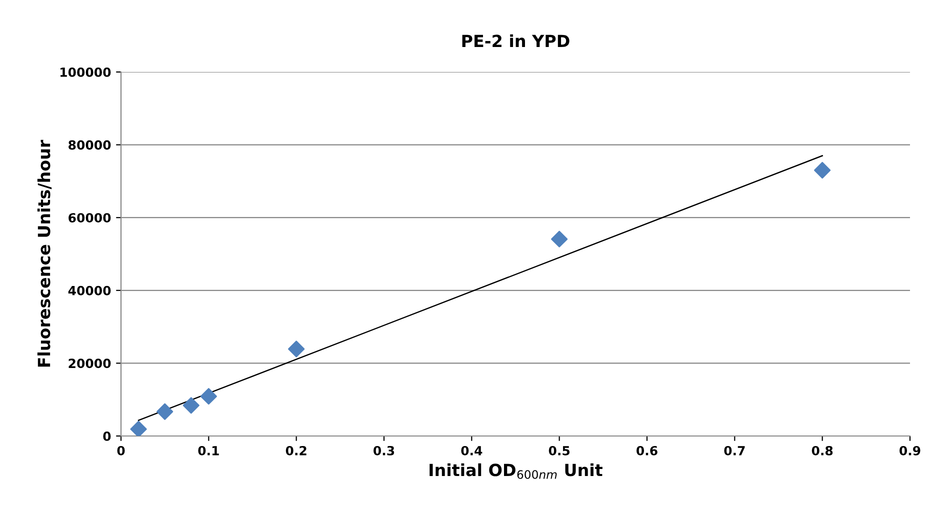 This screenshot has width=929, height=516. Describe the element at coordinates (296, 451) in the screenshot. I see `x-tick-label: 0.2` at that location.